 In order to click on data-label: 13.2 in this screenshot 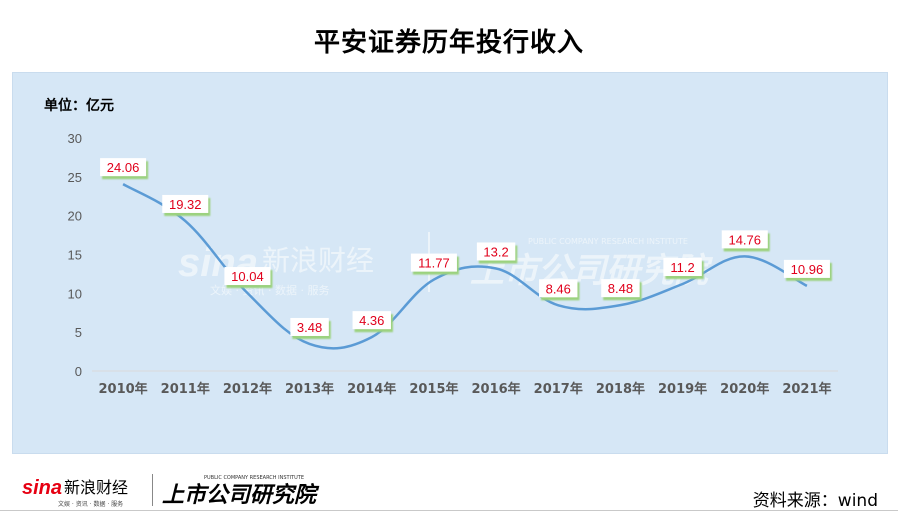, I will do `click(496, 251)`.